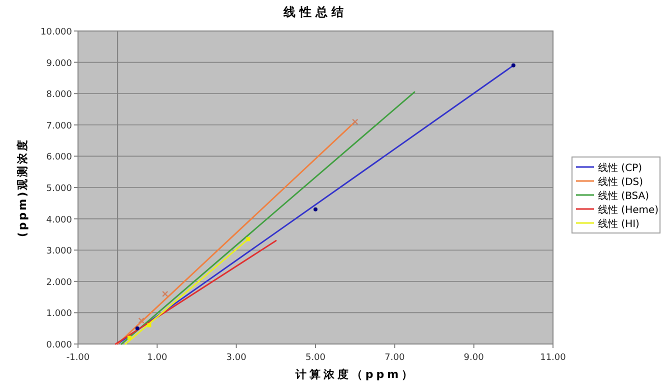  What do you see at coordinates (474, 358) in the screenshot?
I see `x-tick-label: 9.00` at bounding box center [474, 358].